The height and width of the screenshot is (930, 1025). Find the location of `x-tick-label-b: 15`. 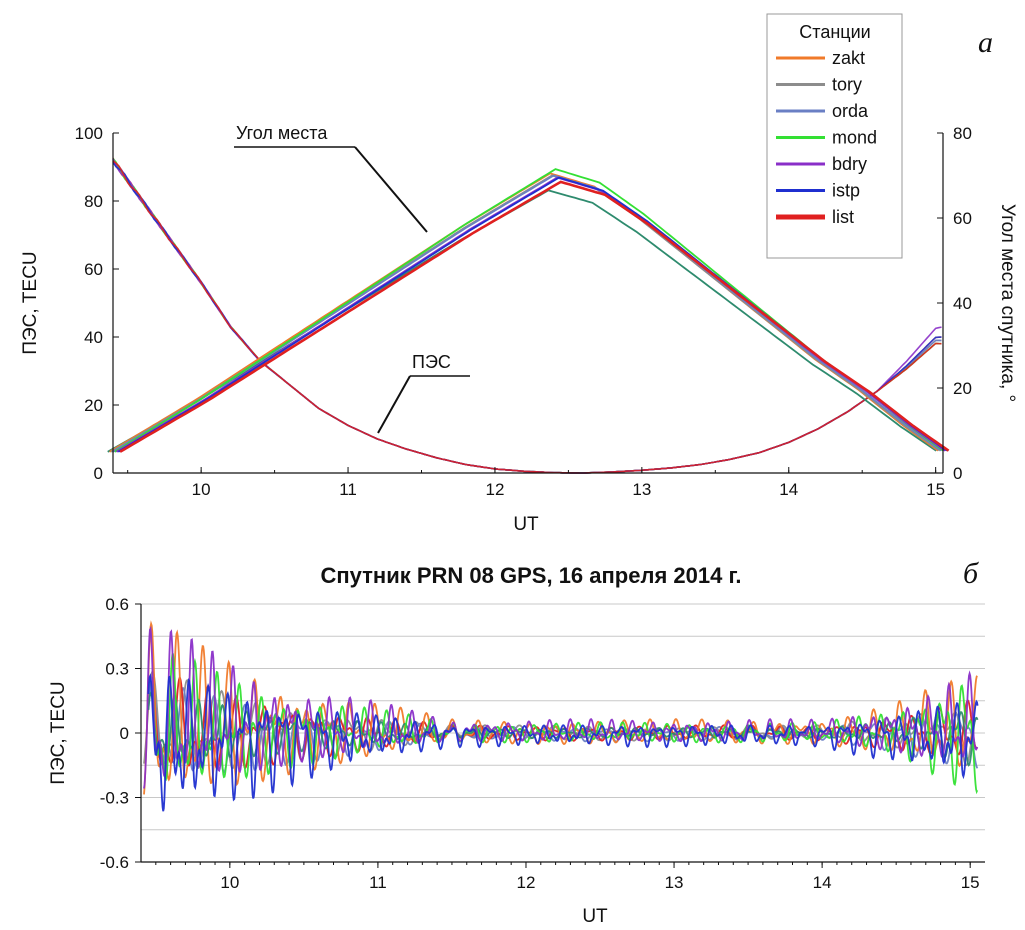

x-tick-label-b: 15 is located at coordinates (970, 882).